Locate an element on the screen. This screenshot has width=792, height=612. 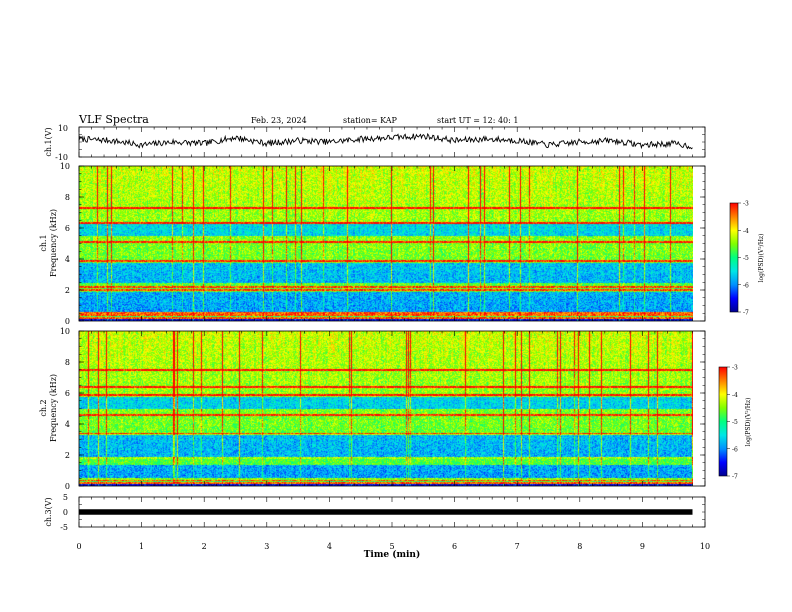
ch1-waveform-ylabel: ch.1(V) is located at coordinates (48, 141).